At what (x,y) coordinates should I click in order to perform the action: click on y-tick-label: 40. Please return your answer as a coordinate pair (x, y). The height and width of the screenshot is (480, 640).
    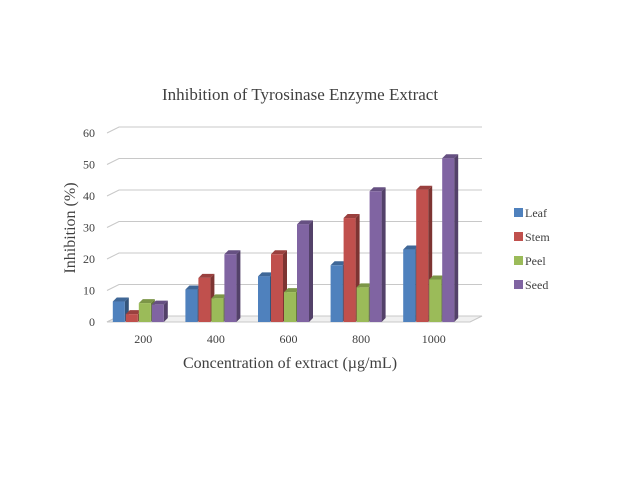
    Looking at the image, I should click on (89, 196).